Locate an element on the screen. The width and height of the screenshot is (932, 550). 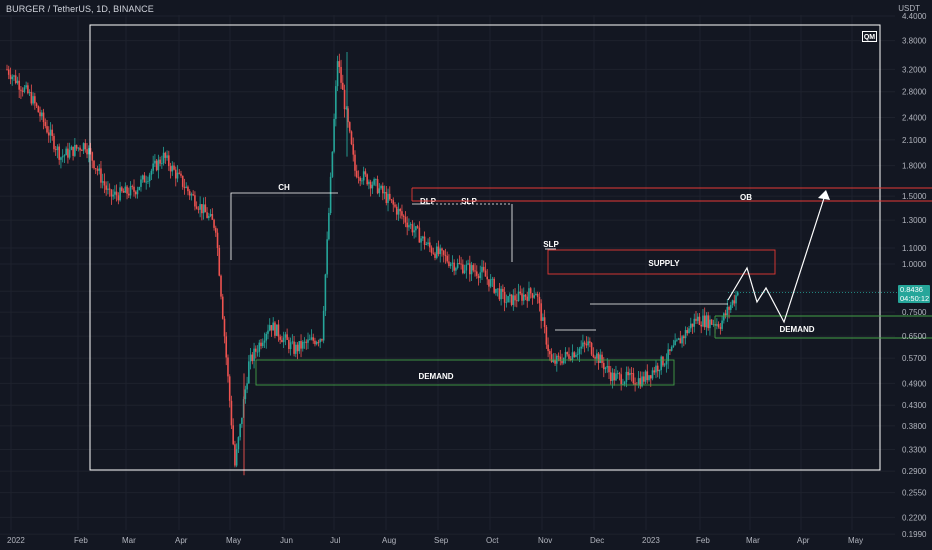
y-tick-label: 2.4000 is located at coordinates (914, 117).